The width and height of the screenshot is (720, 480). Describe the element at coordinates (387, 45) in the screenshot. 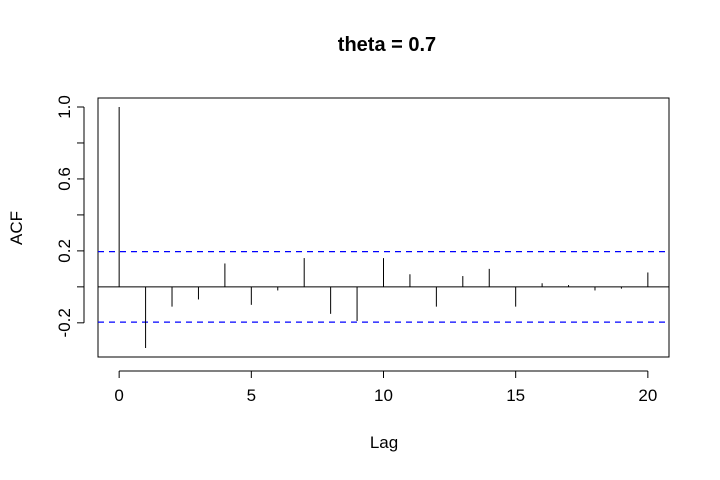

I see `chart-title: theta = 0.7` at that location.